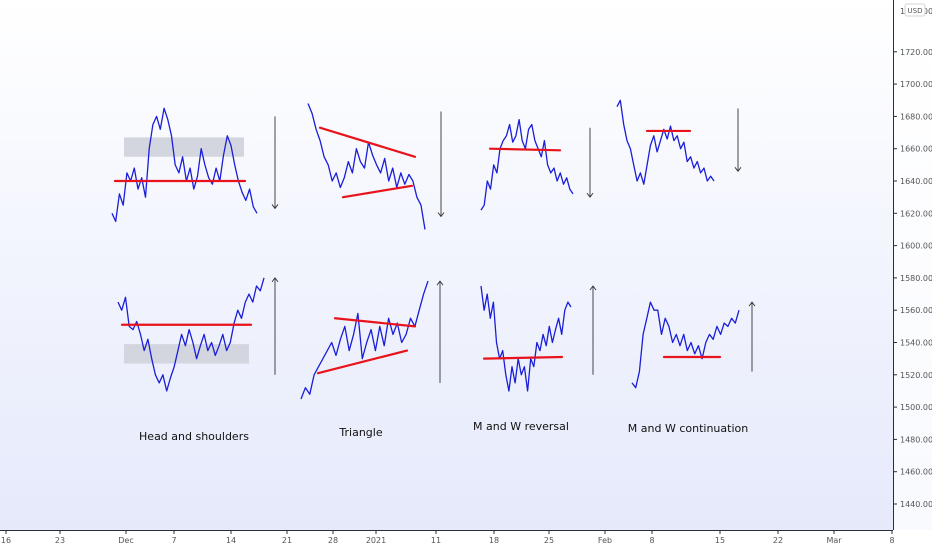 This screenshot has width=932, height=550. Describe the element at coordinates (593, 330) in the screenshot. I see `pattern-3-bullish-up-arrow` at that location.